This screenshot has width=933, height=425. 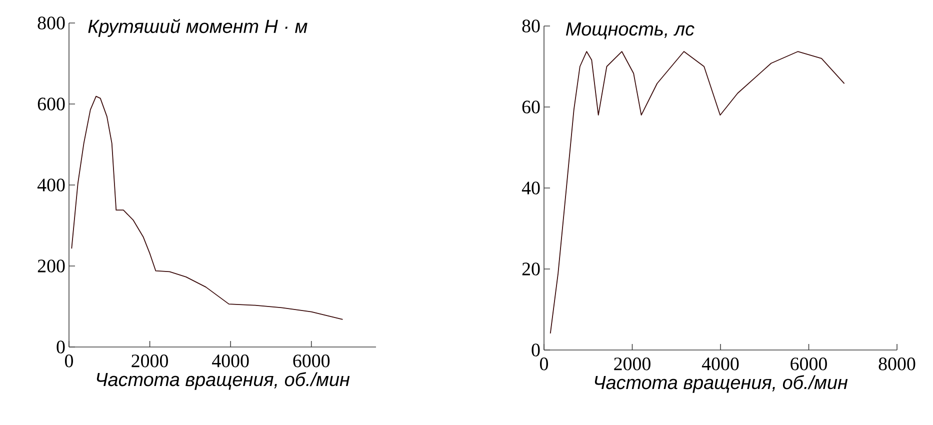 What do you see at coordinates (531, 107) in the screenshot?
I see `y-tick-label: 60` at bounding box center [531, 107].